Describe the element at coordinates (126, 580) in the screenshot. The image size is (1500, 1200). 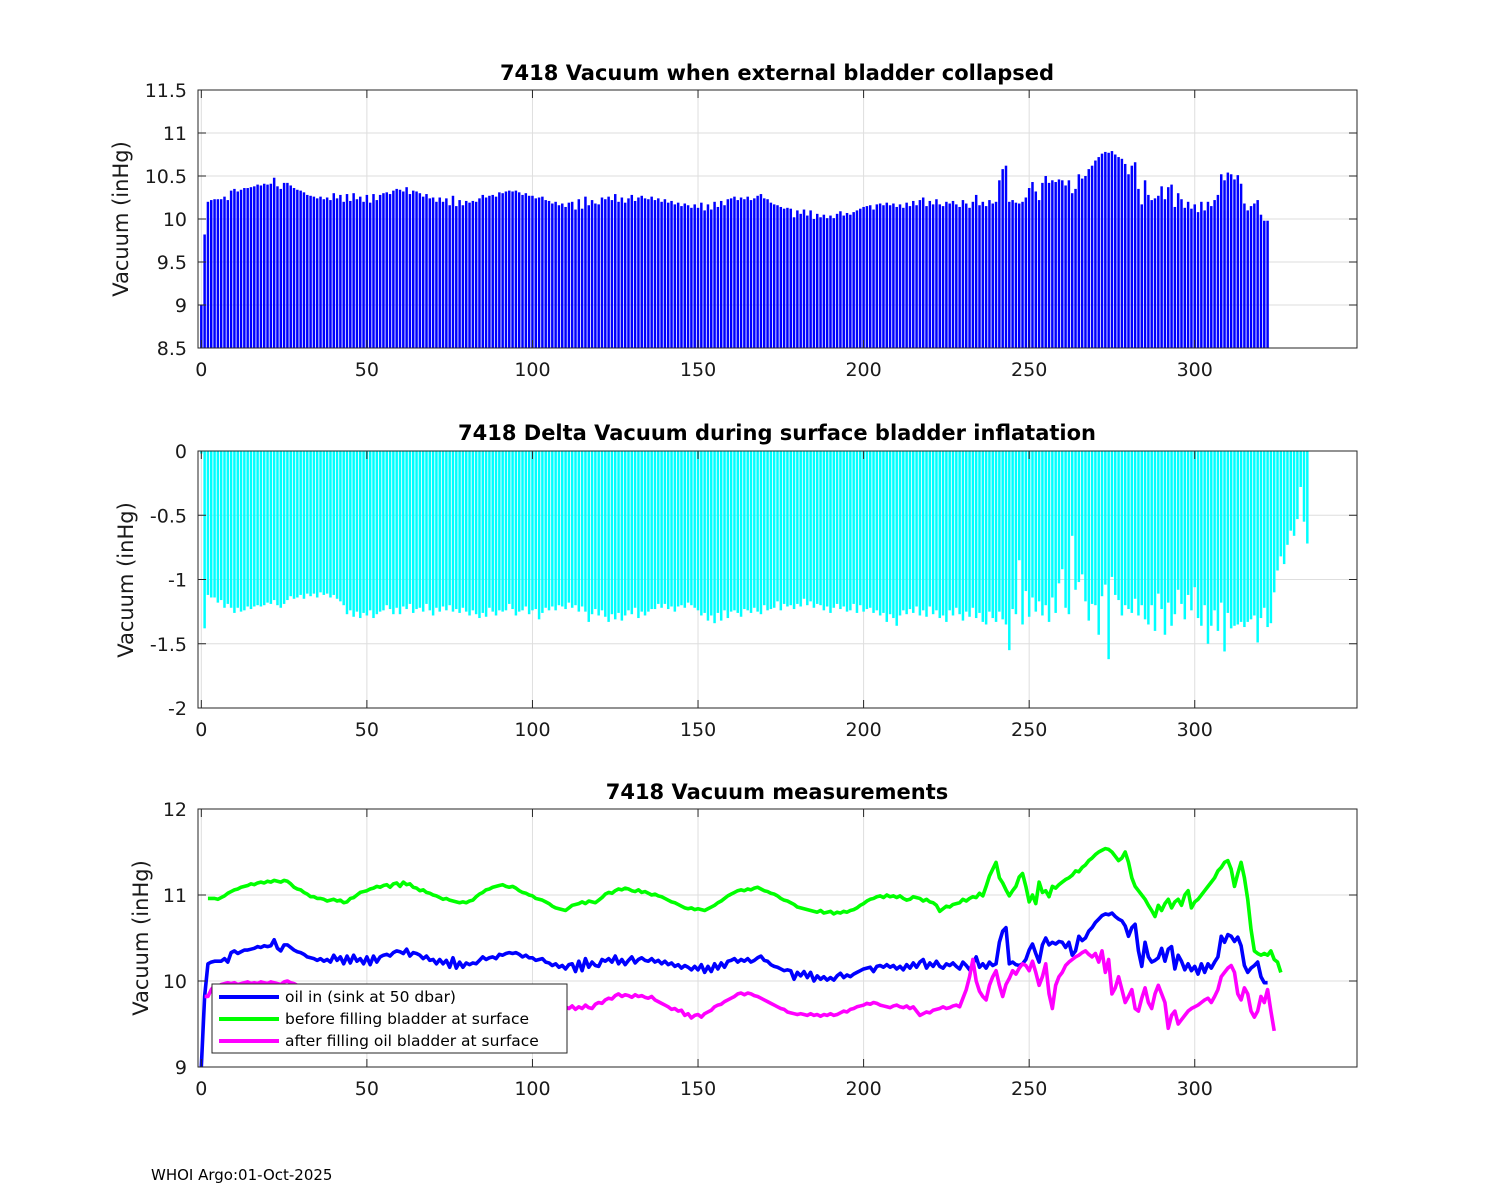
I see `y-axis-label-2: Vacuum (inHg)` at that location.